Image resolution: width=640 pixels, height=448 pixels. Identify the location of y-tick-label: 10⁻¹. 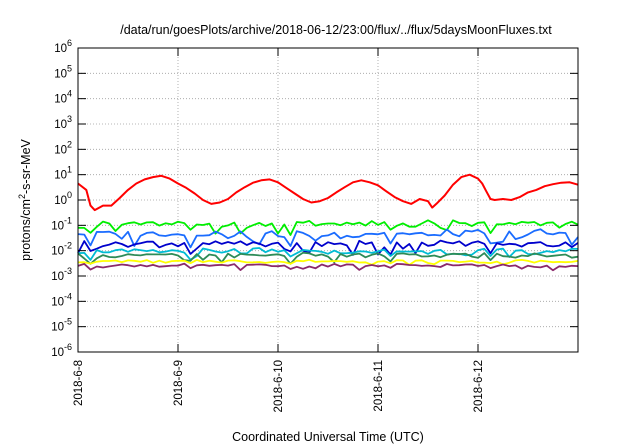
(61, 223).